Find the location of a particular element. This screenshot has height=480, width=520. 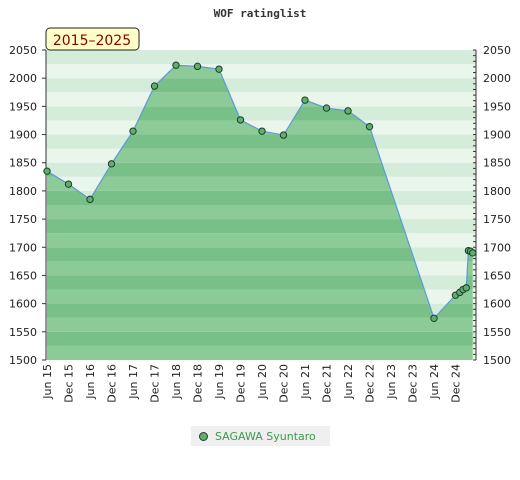

chart-title: WOF ratinglist is located at coordinates (260, 13).